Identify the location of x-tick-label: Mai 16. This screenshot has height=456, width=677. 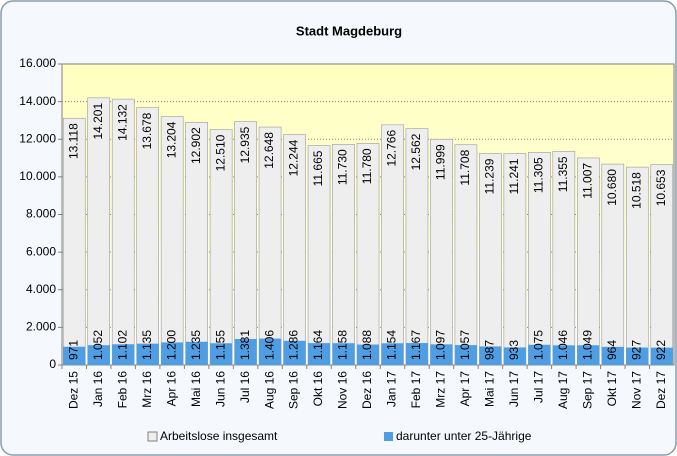
(196, 389).